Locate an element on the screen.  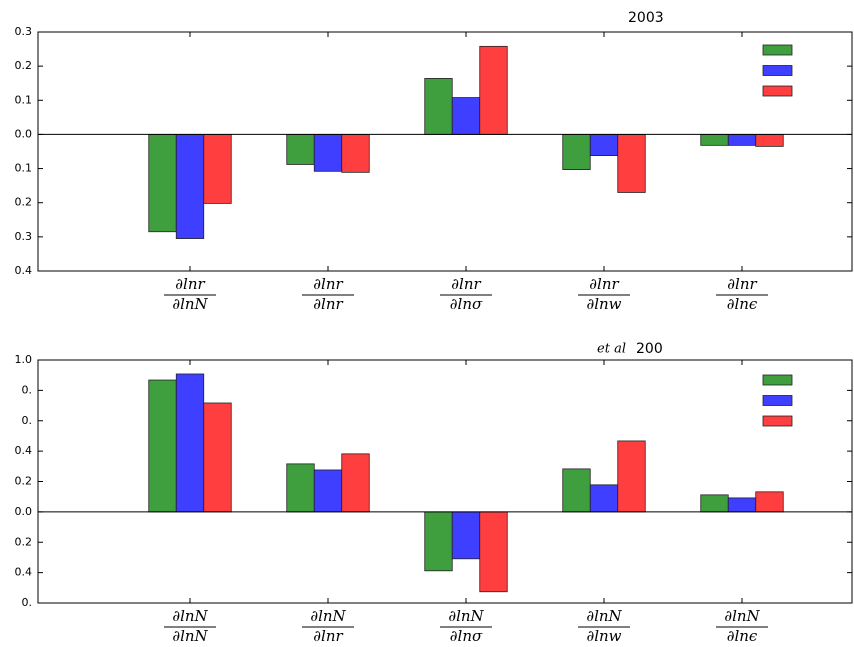
y-tick-label: 1.0 is located at coordinates (24, 359).